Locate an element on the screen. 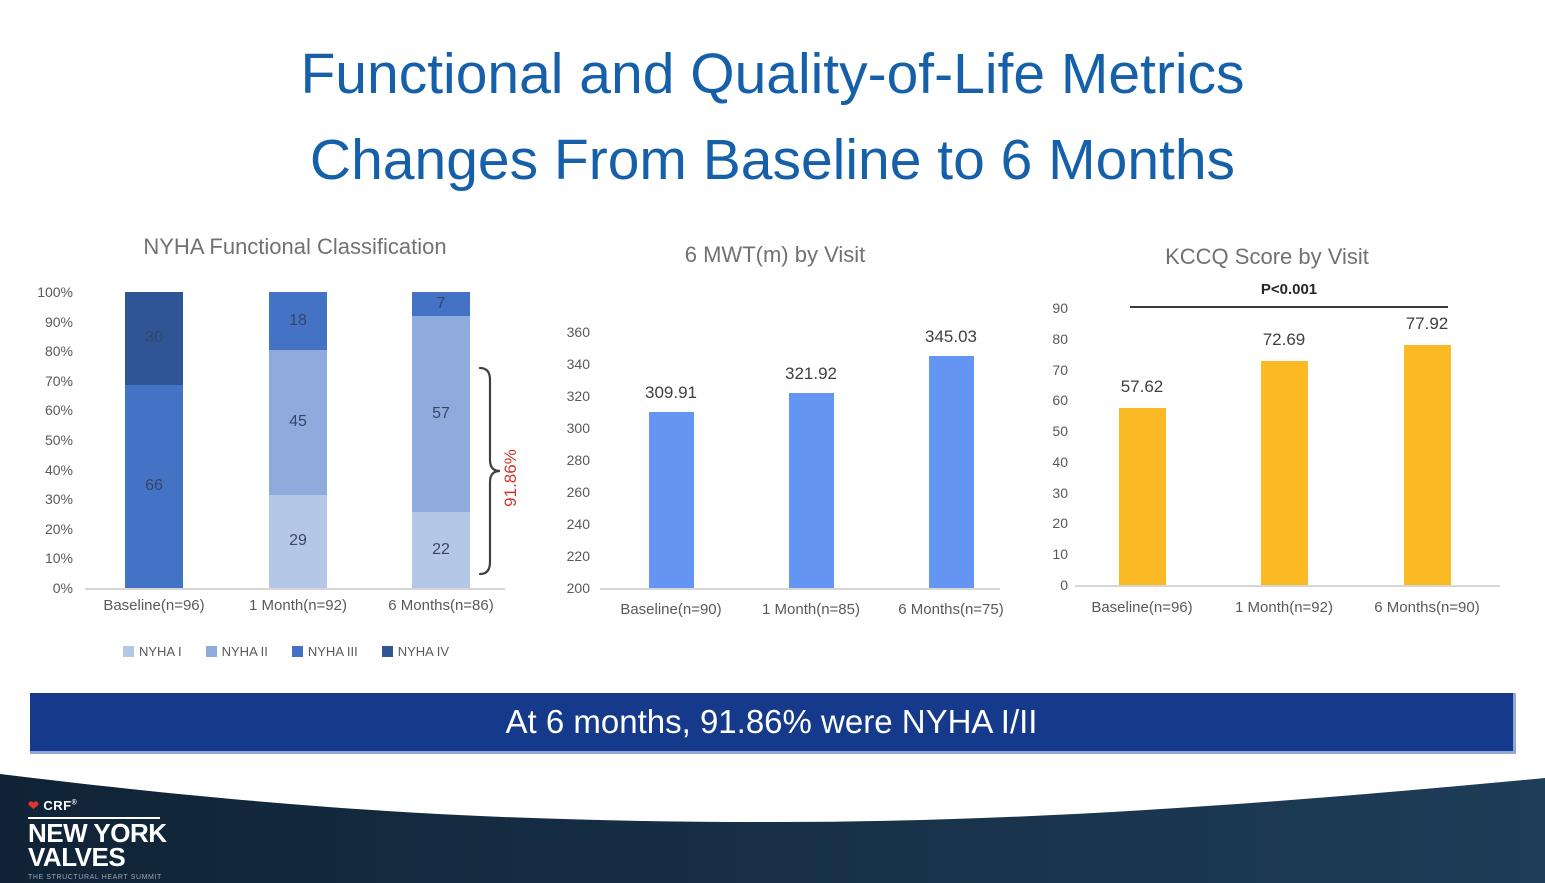 This screenshot has height=883, width=1545. slide-title-line2: Changes From Baseline to 6 Months is located at coordinates (772, 159).